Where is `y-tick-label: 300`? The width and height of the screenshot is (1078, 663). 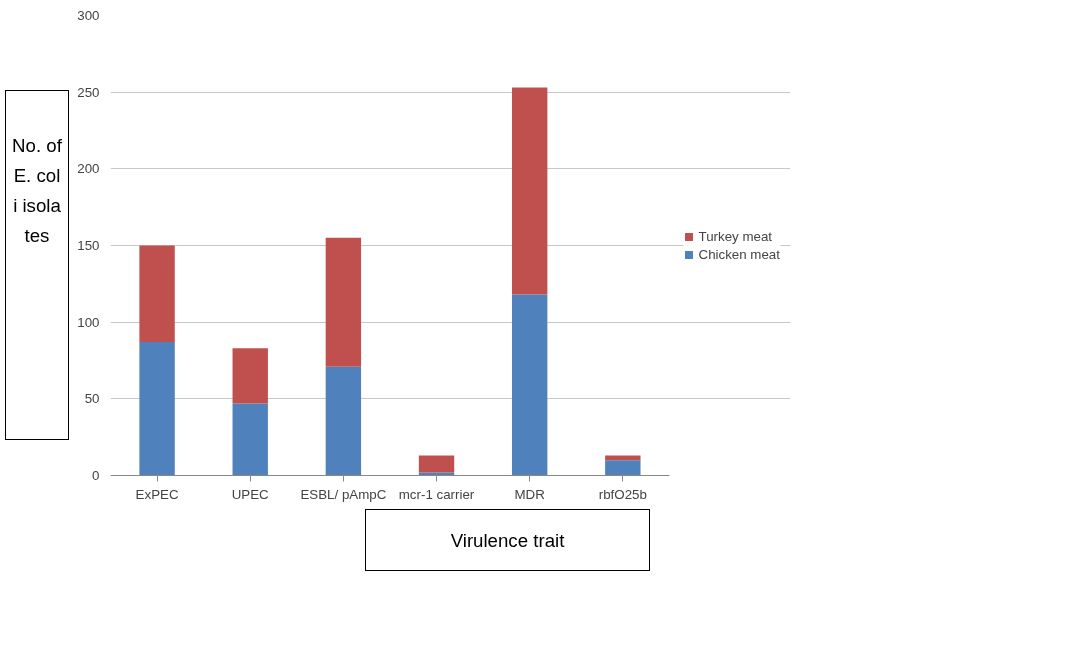
y-tick-label: 300 is located at coordinates (88, 15).